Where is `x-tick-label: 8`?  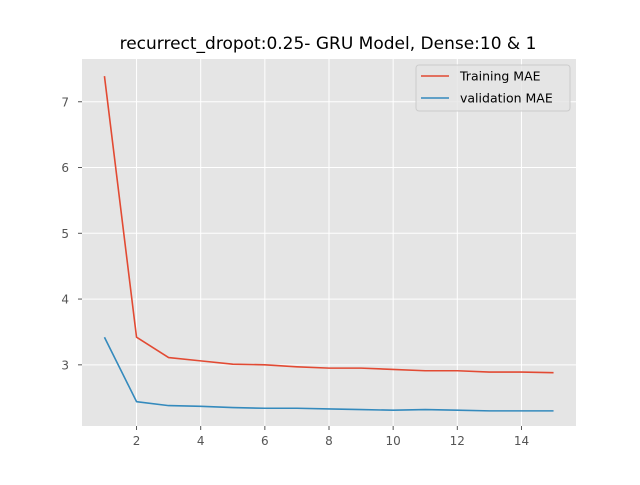 x-tick-label: 8 is located at coordinates (329, 441).